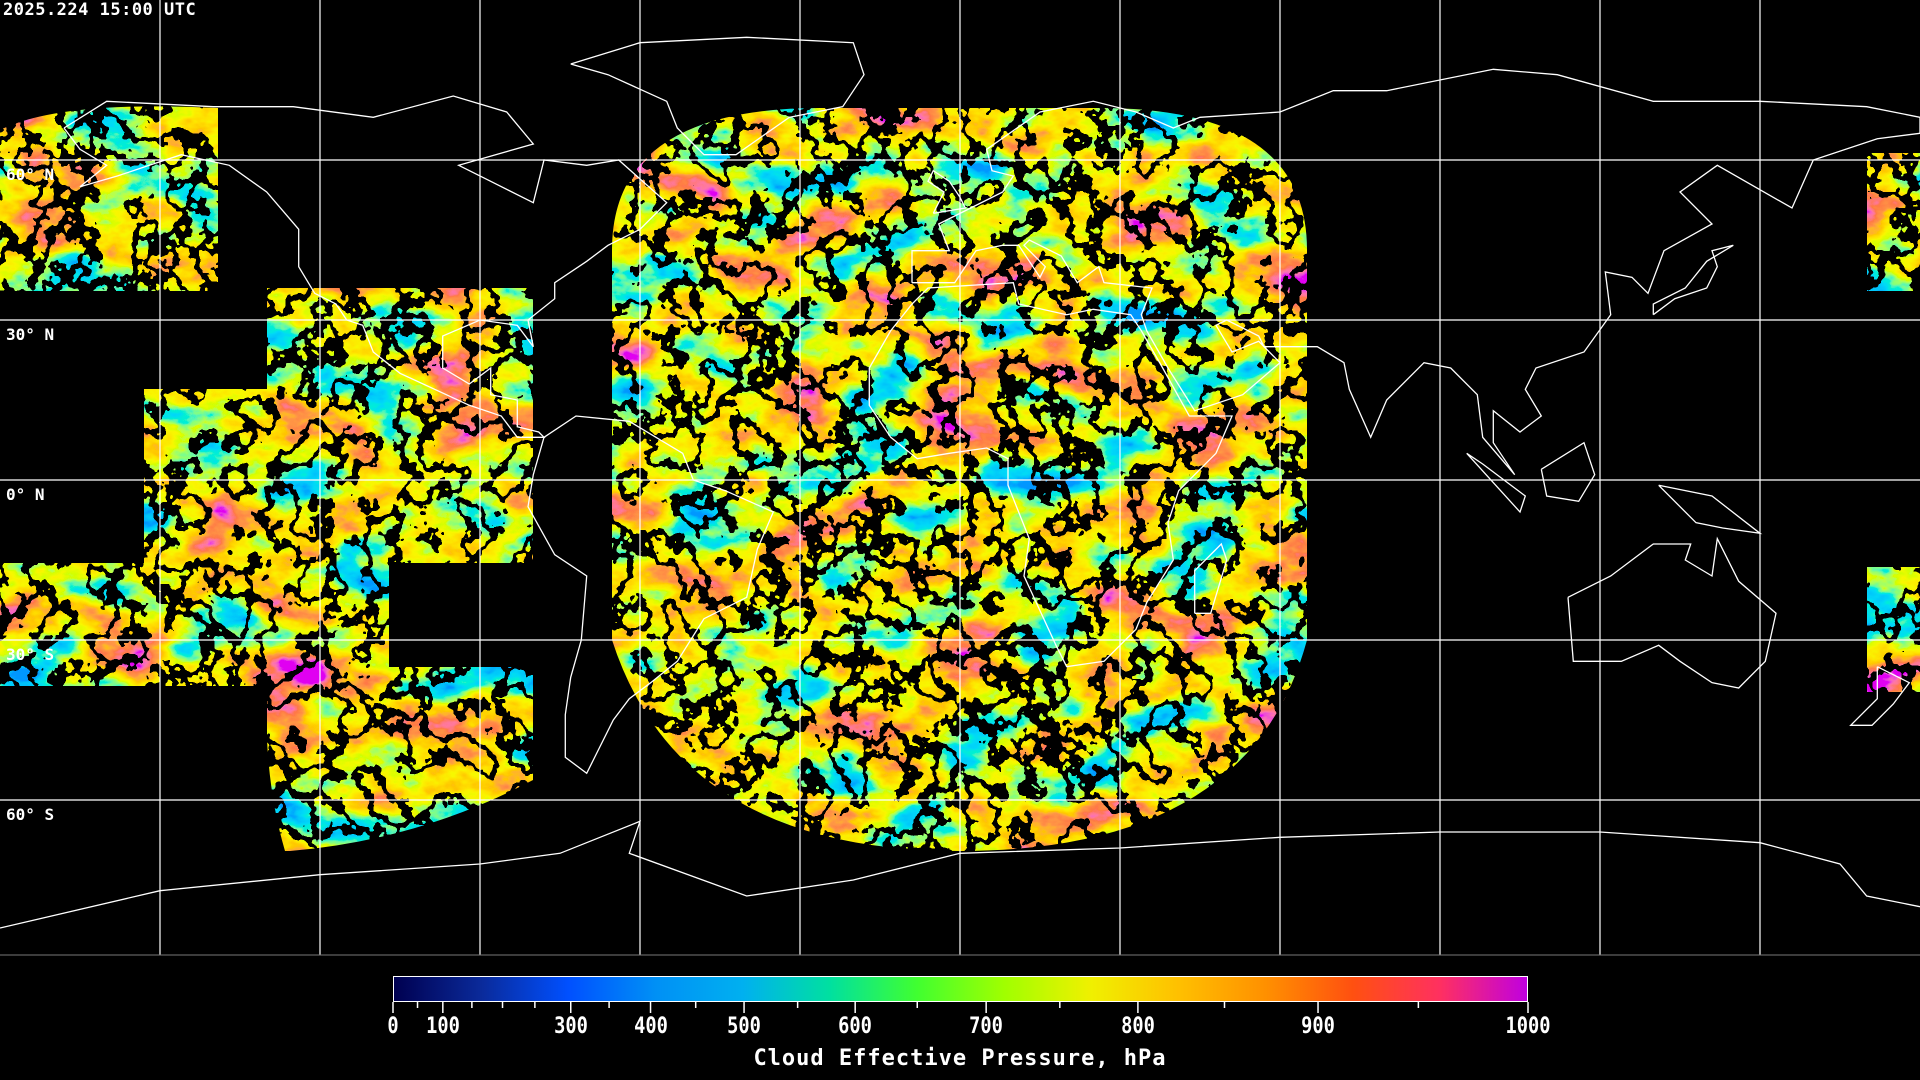  Describe the element at coordinates (30, 334) in the screenshot. I see `lat-label-30n: 30° N` at that location.